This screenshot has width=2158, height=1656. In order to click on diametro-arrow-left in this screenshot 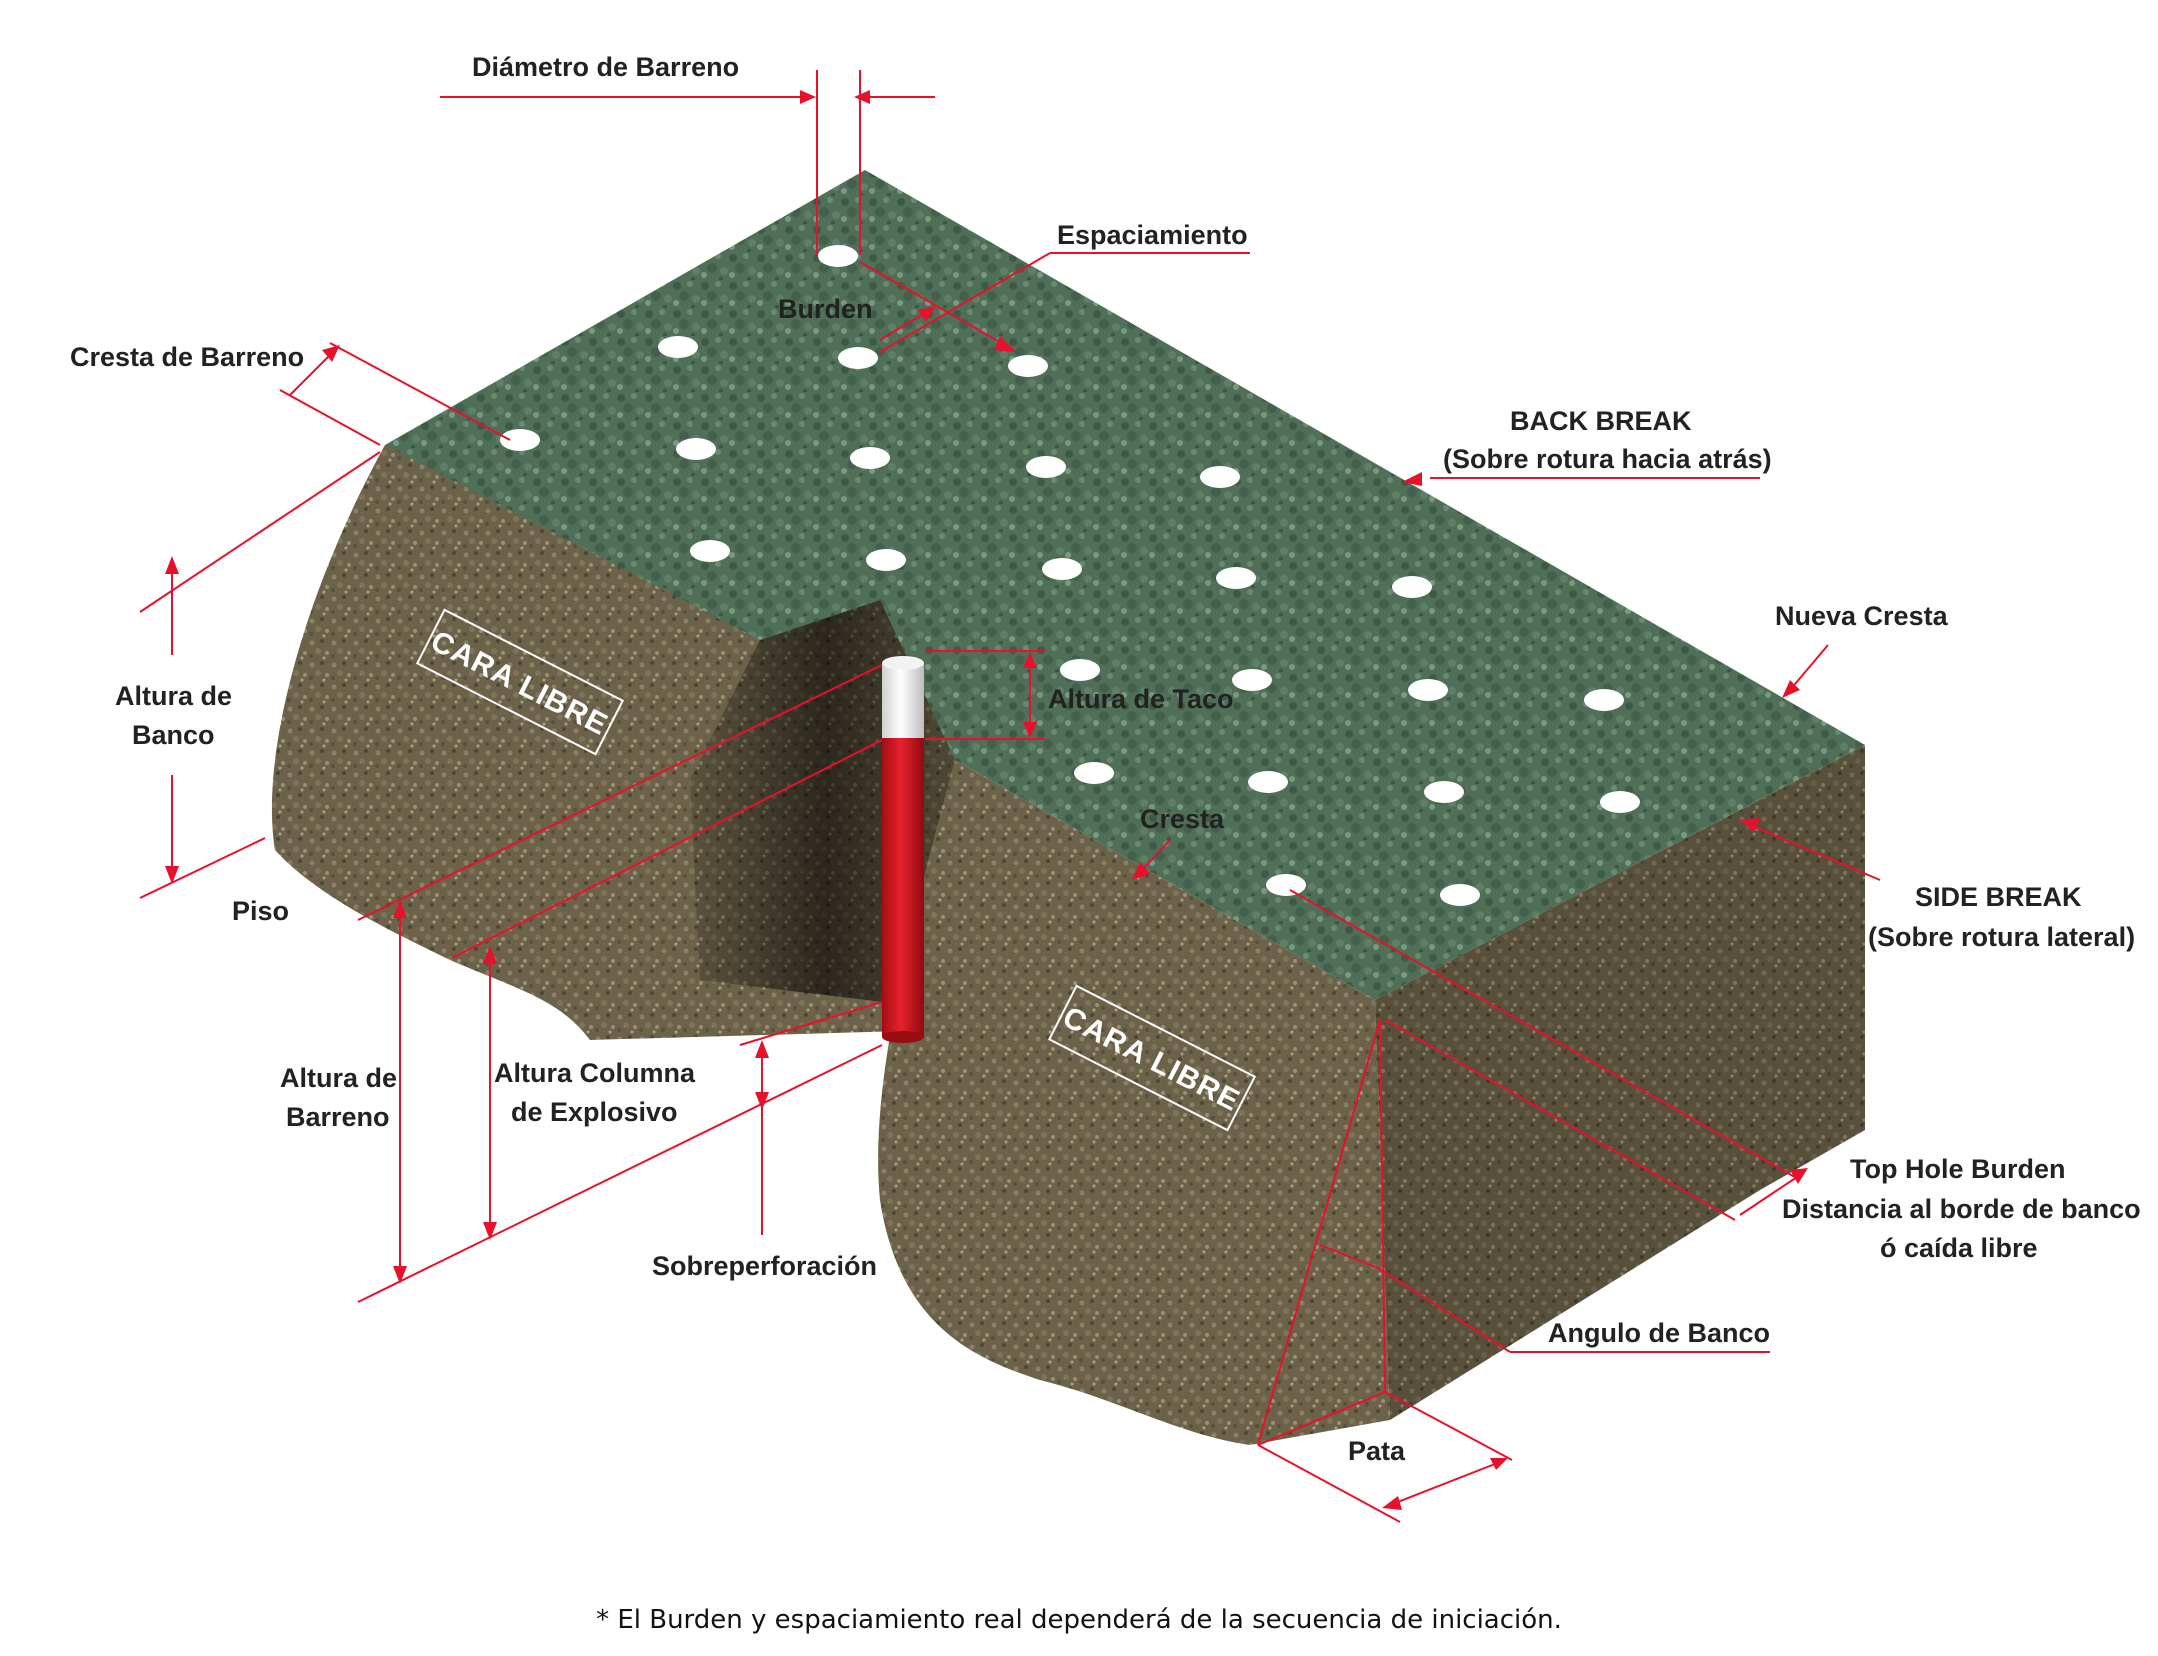, I will do `click(808, 97)`.